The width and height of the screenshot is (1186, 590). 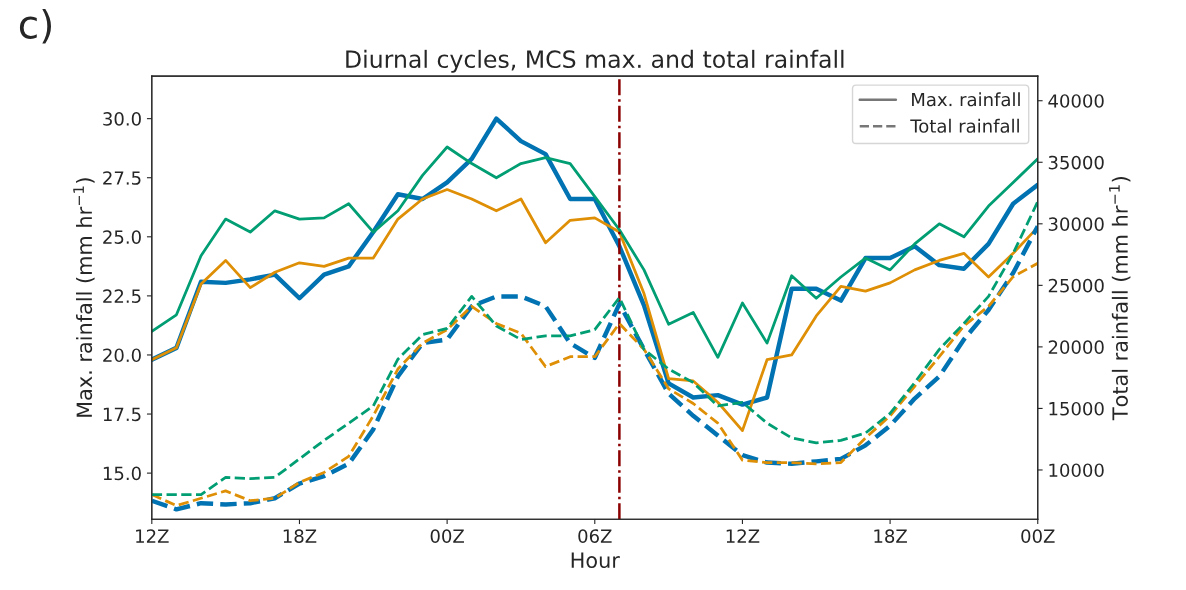 What do you see at coordinates (122, 296) in the screenshot?
I see `y-tick-label: 22.5` at bounding box center [122, 296].